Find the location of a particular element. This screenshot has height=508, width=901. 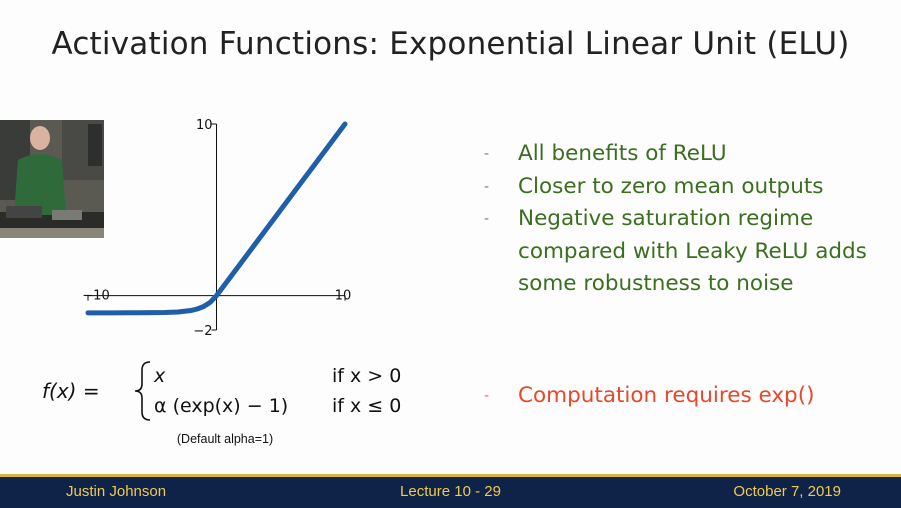

footer-author: Justin Johnson is located at coordinates (116, 491).